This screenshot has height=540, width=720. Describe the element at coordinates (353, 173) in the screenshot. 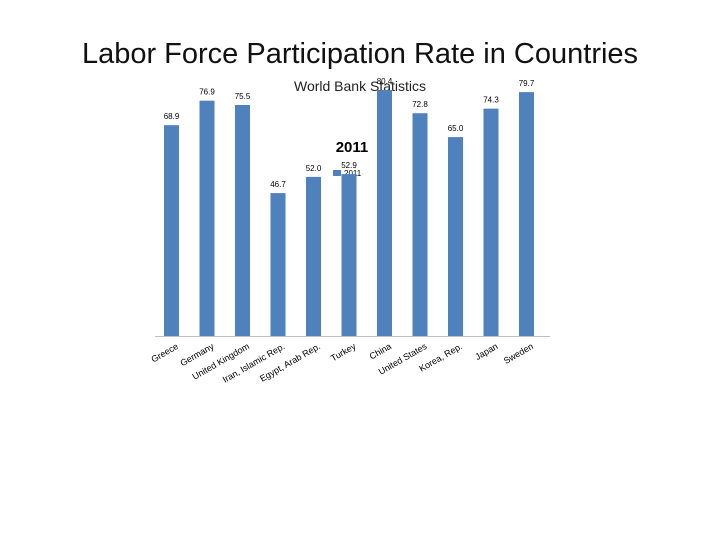

I see `legend-label: 2011` at that location.